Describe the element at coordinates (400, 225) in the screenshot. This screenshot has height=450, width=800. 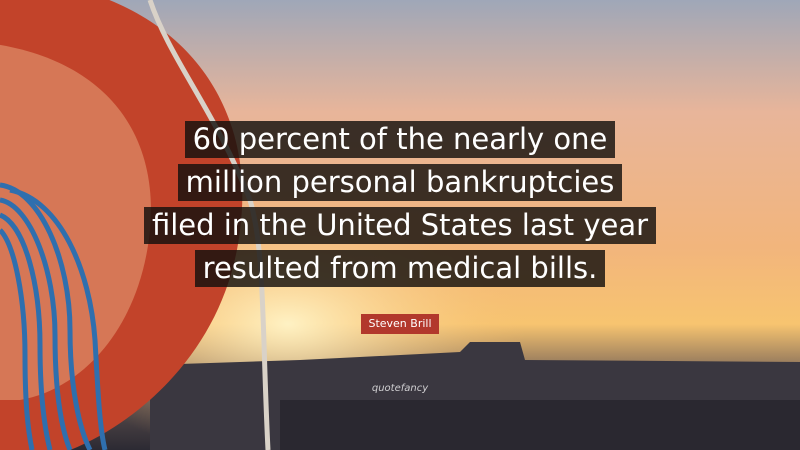
I see `quote-line: filed in the United States last year` at that location.